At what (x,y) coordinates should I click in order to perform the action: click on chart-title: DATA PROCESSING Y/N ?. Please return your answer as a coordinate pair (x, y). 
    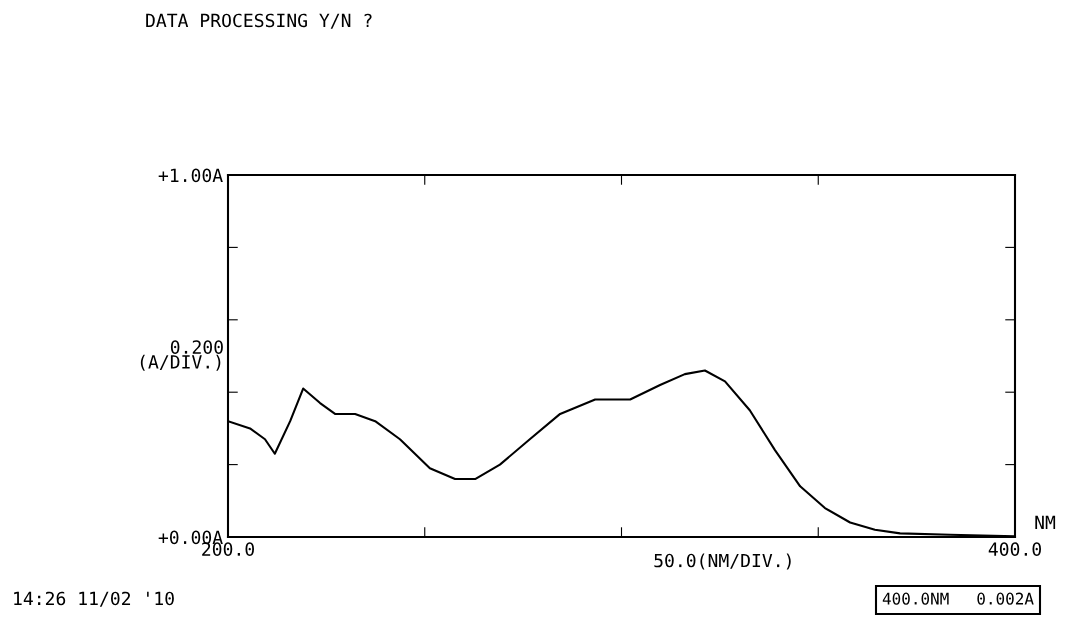
    Looking at the image, I should click on (259, 21).